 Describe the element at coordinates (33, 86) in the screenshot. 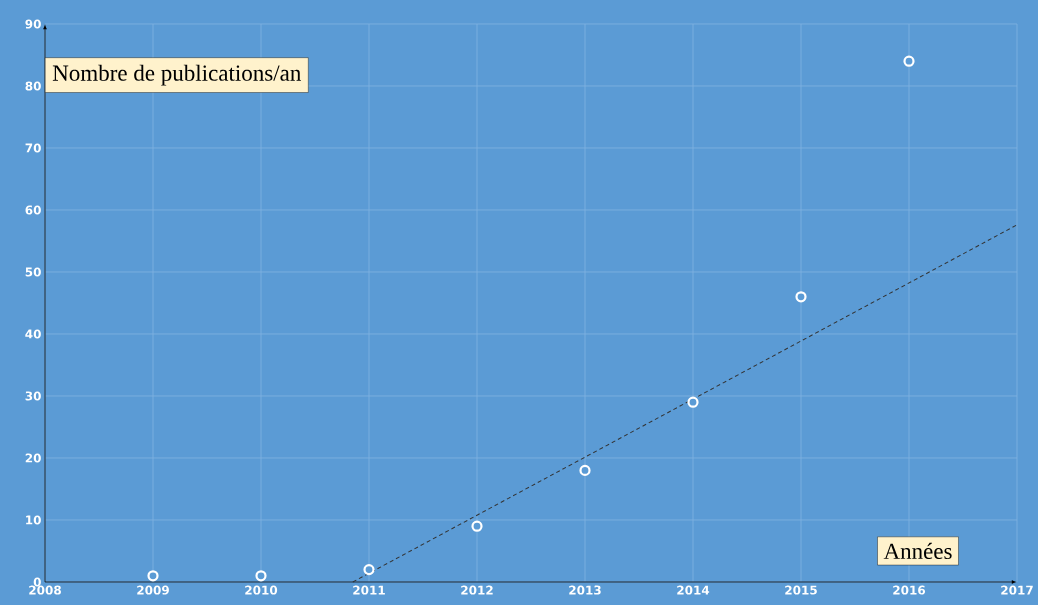

I see `y-tick-label: 80` at that location.